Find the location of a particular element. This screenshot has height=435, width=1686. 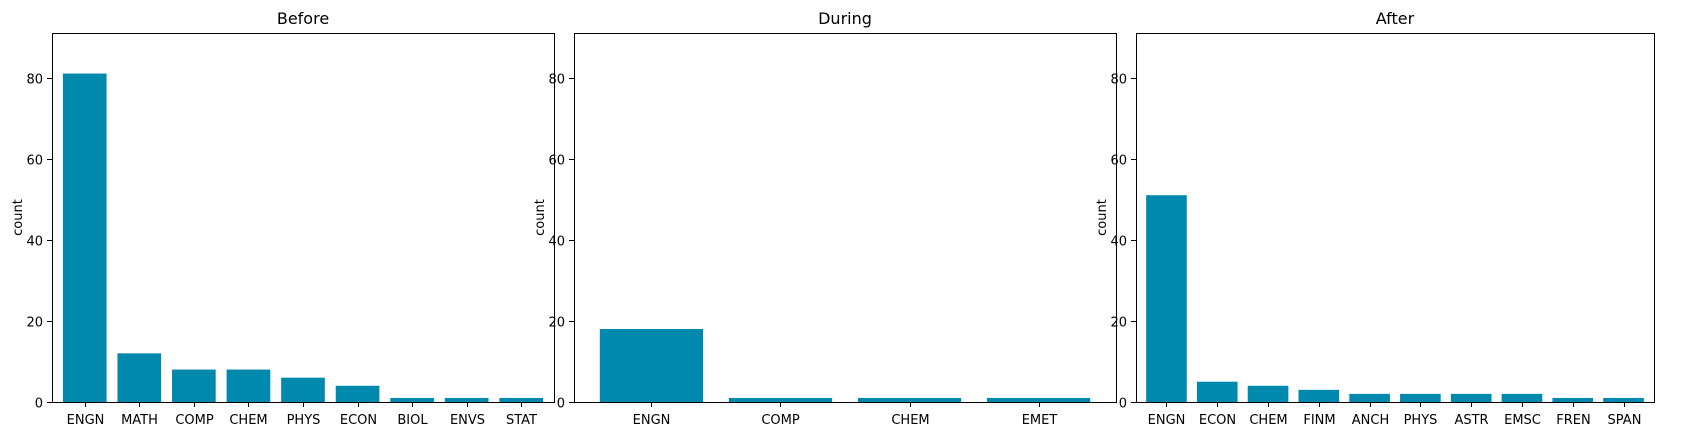

chart-title: During is located at coordinates (845, 18).